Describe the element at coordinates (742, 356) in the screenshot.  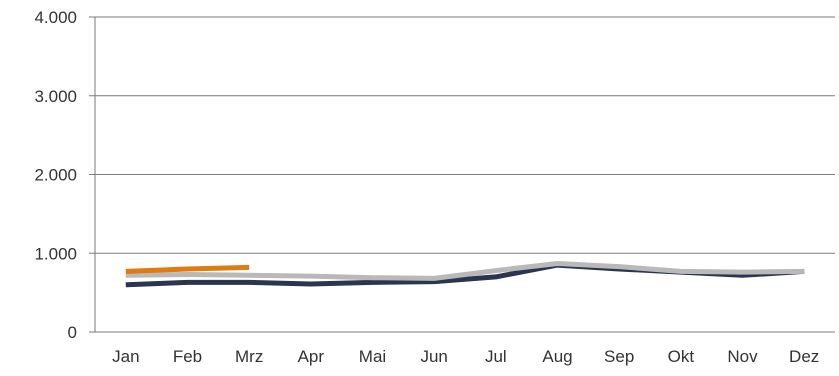
I see `x-tick-label: Nov` at that location.